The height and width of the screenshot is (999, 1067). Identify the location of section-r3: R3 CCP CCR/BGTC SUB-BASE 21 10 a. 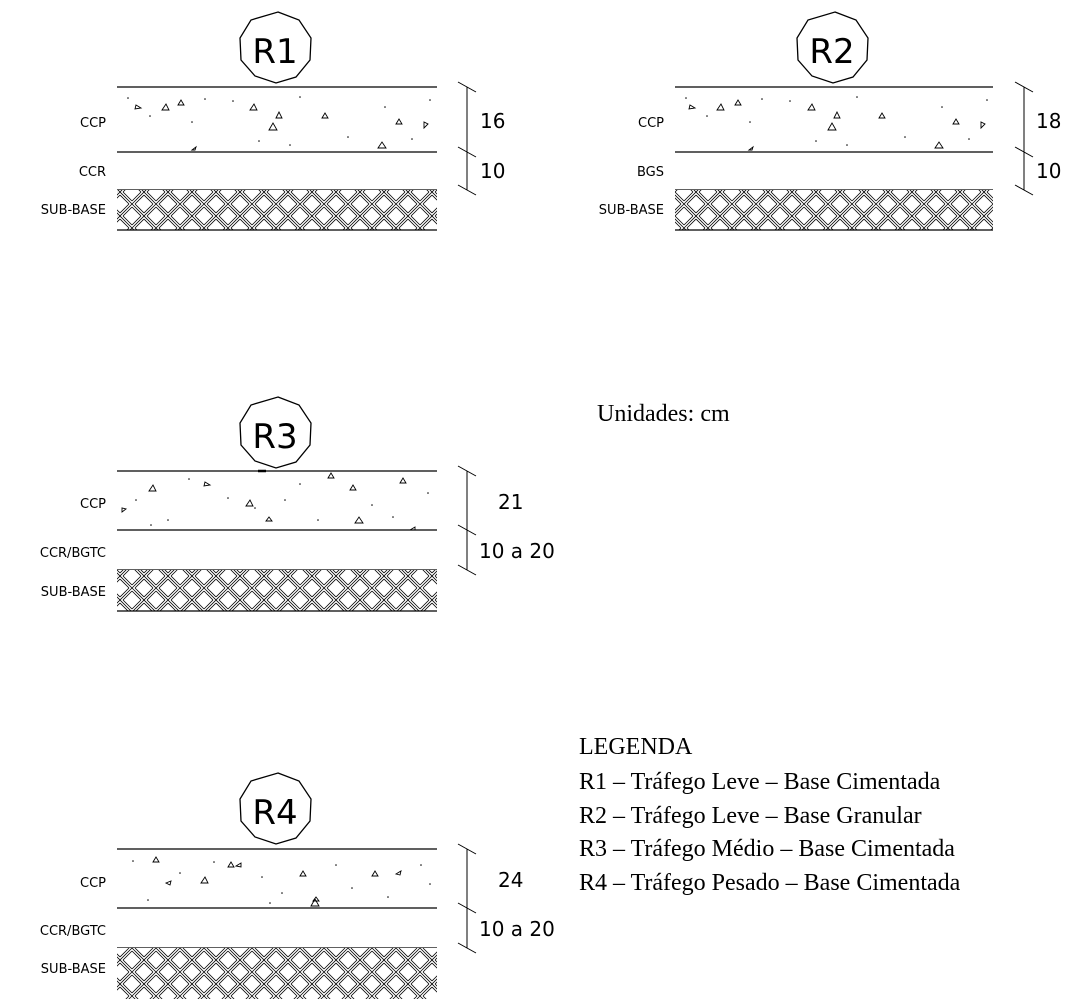
(297, 504).